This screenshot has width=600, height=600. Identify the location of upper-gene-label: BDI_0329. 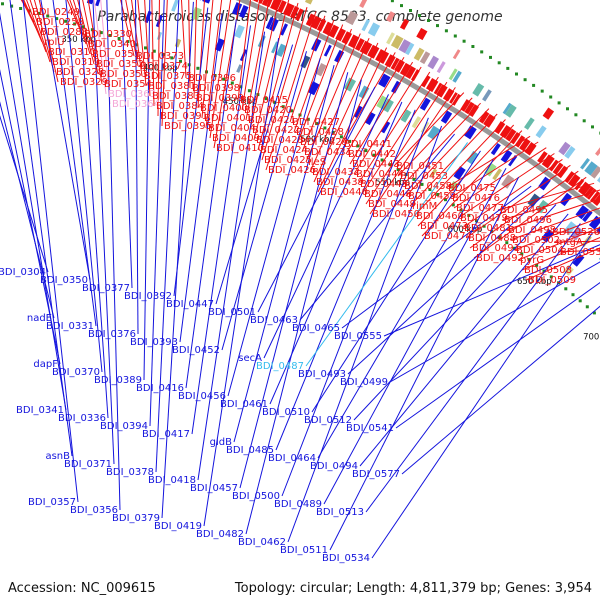
(84, 82).